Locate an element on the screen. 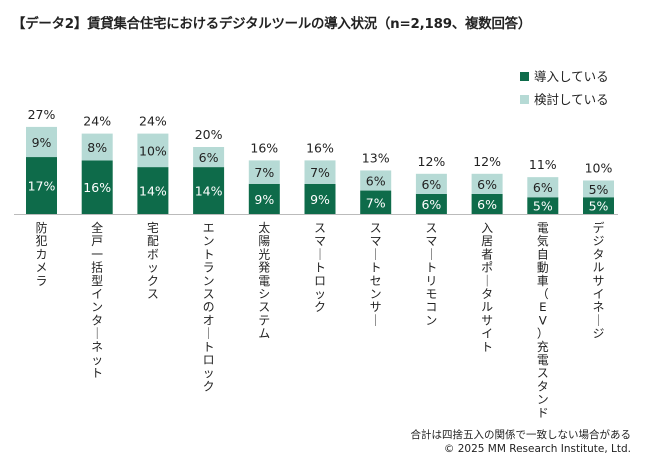 This screenshot has height=469, width=665. category-label: 太陽光発電システム is located at coordinates (264, 281).